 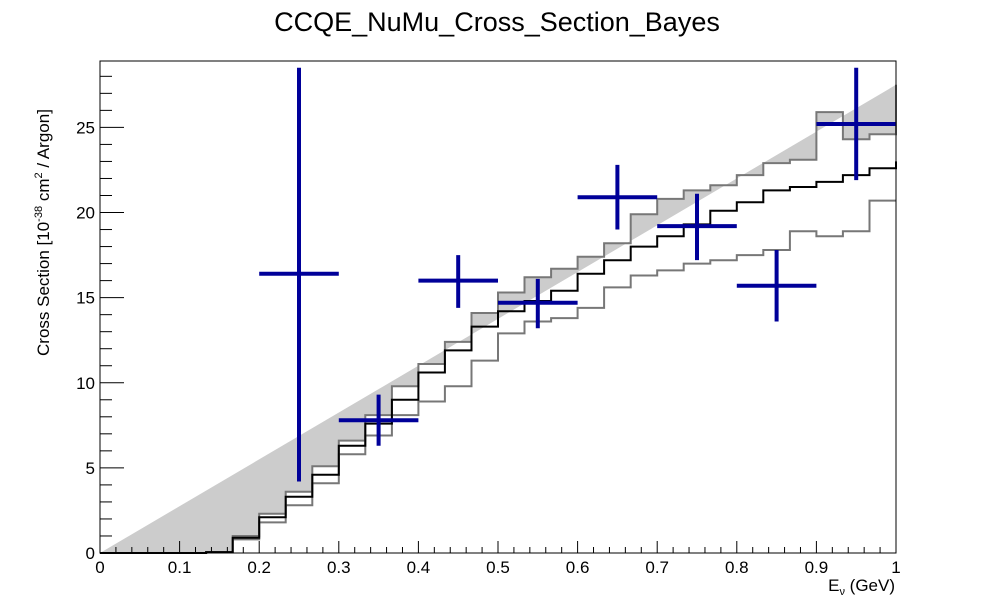 I want to click on x-tick-label: 0.5, so click(x=498, y=567).